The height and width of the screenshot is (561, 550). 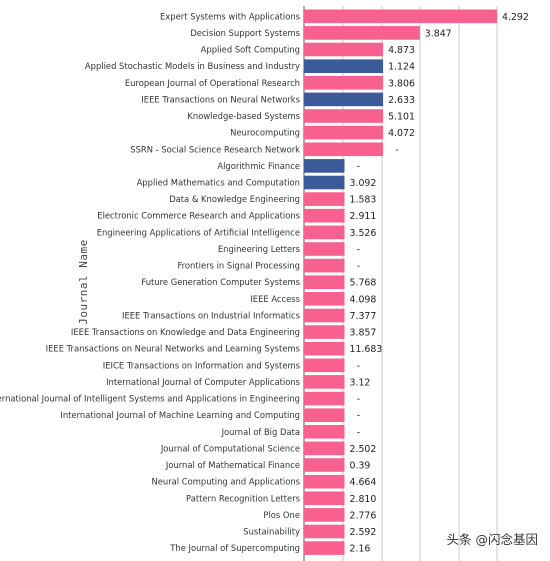 I want to click on category-label: Algorithmic Finance, so click(x=258, y=166).